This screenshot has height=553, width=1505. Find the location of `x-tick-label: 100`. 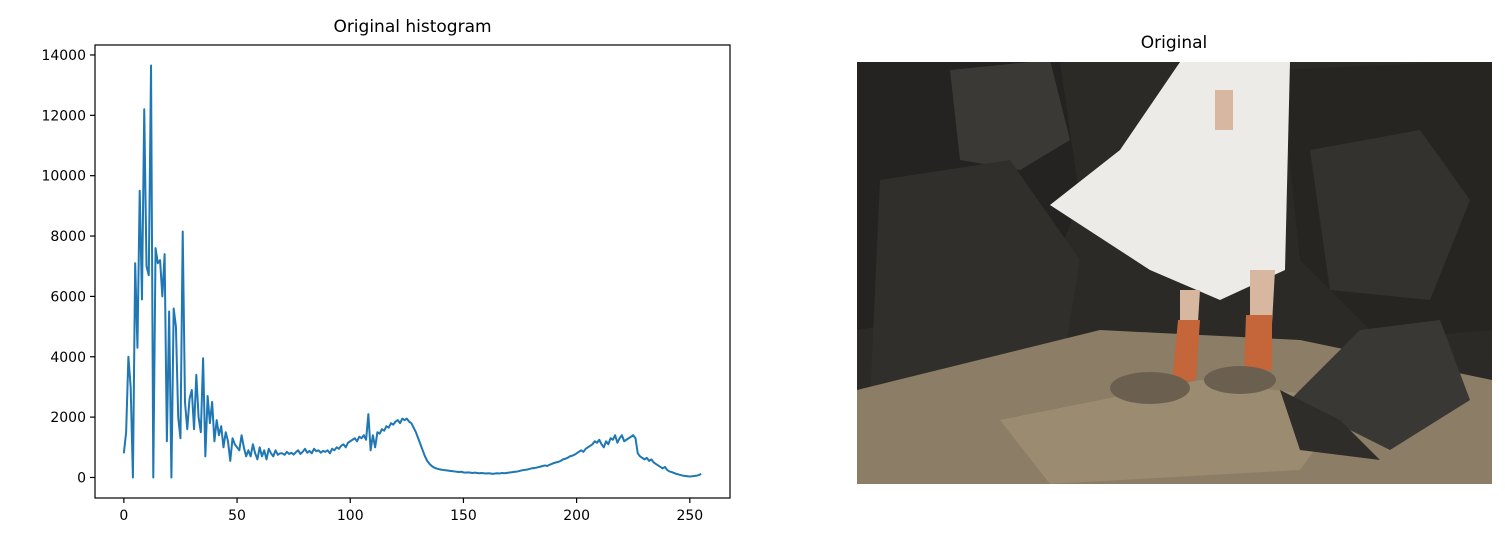

x-tick-label: 100 is located at coordinates (350, 516).